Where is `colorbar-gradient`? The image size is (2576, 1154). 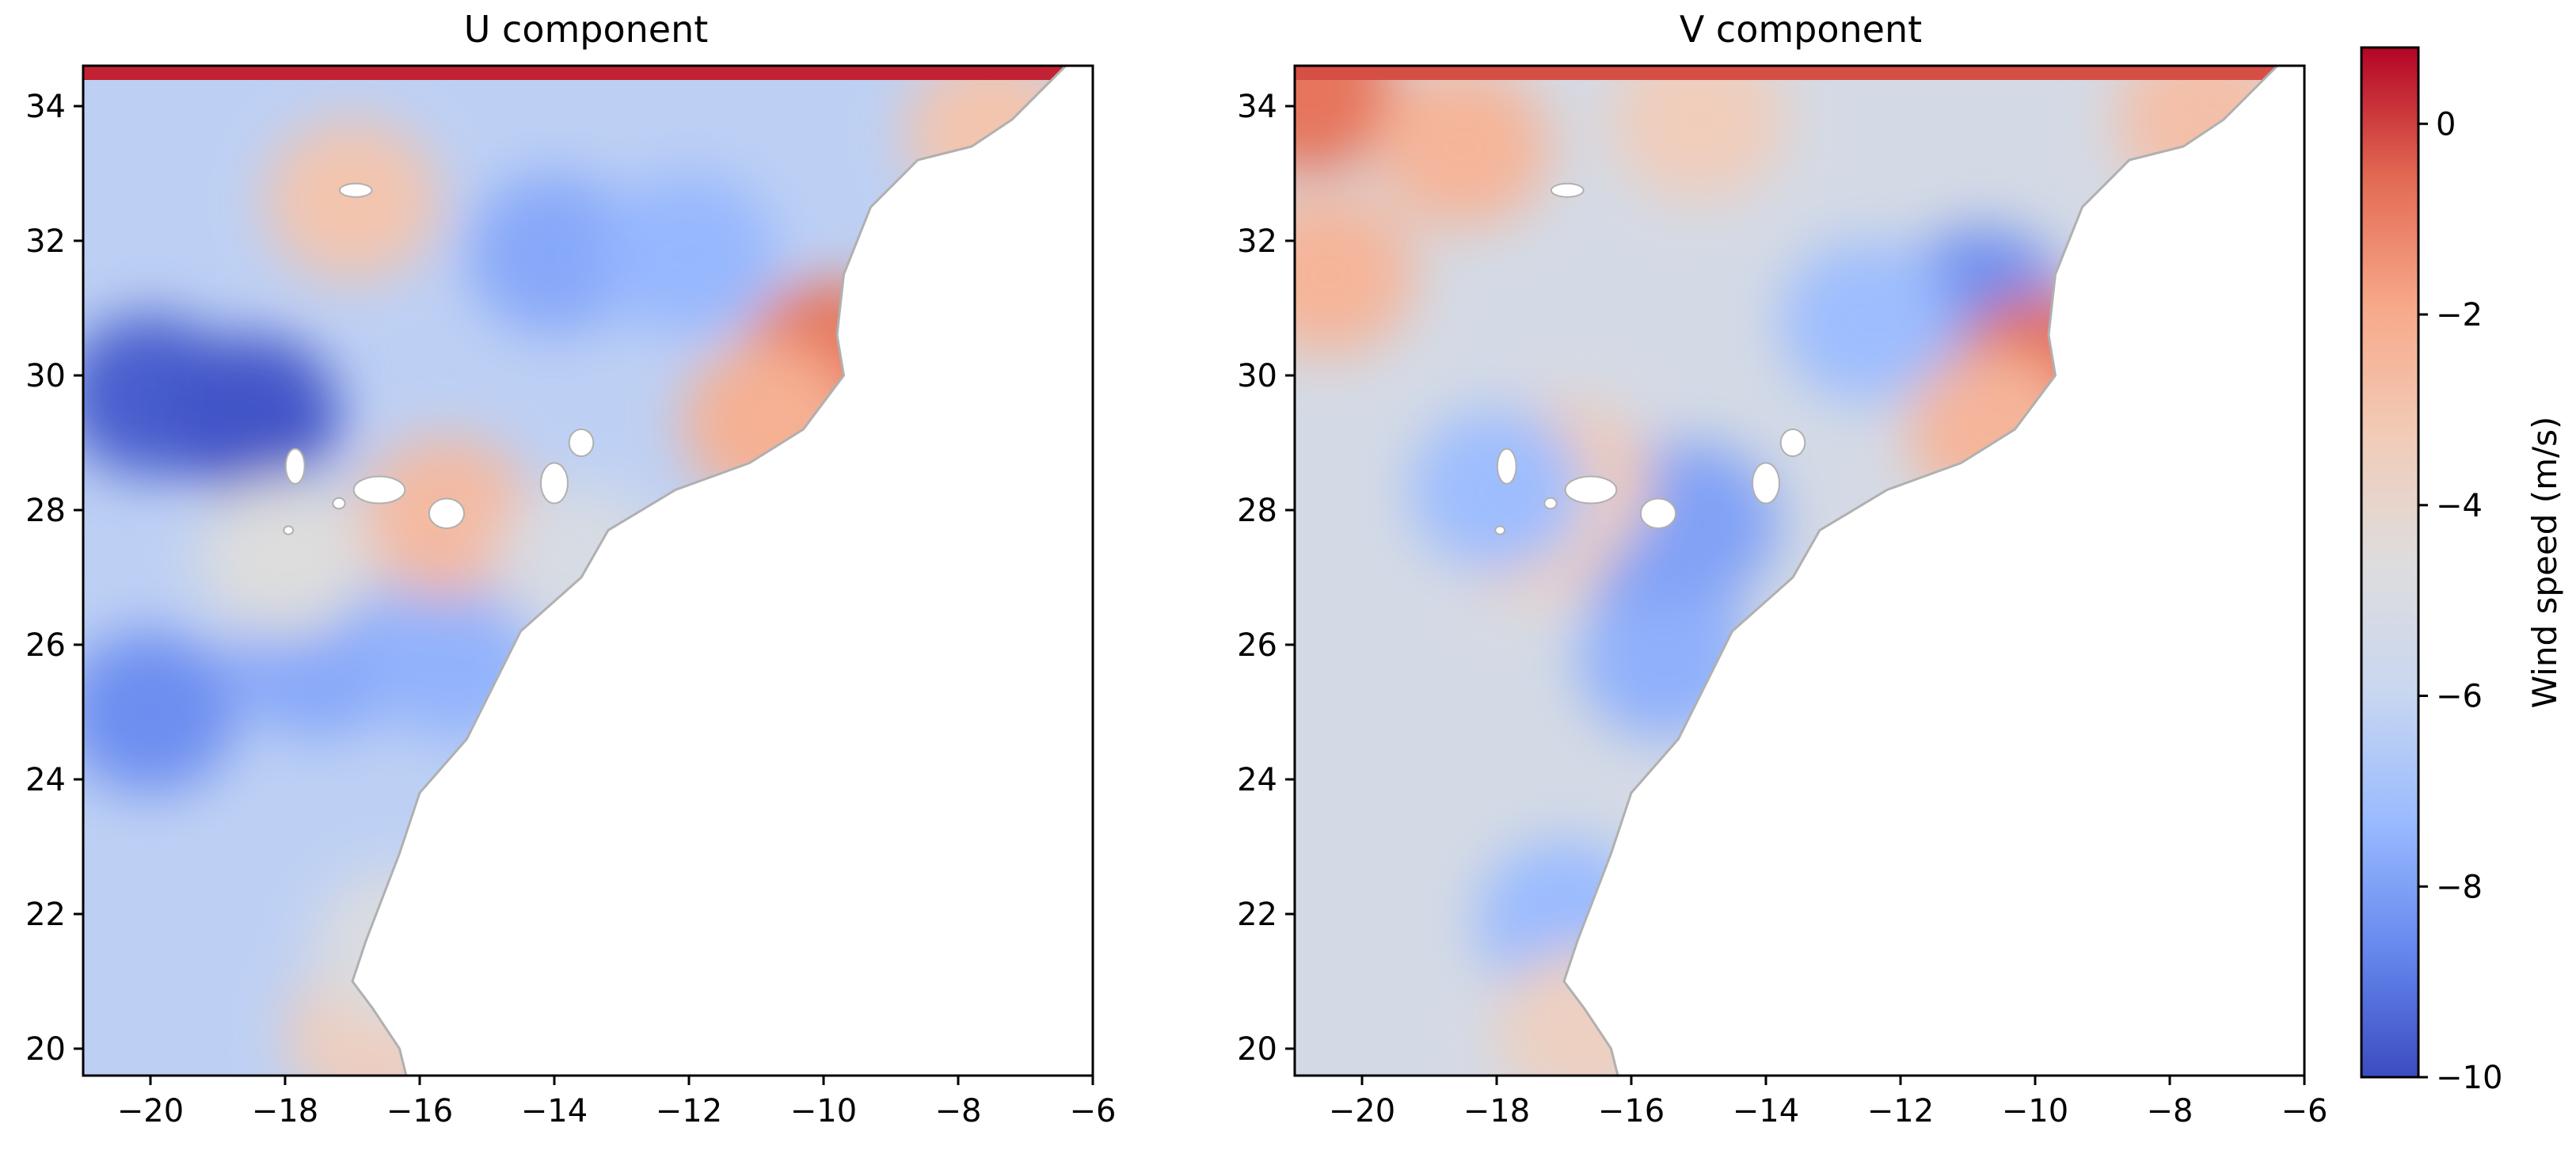
colorbar-gradient is located at coordinates (2390, 562).